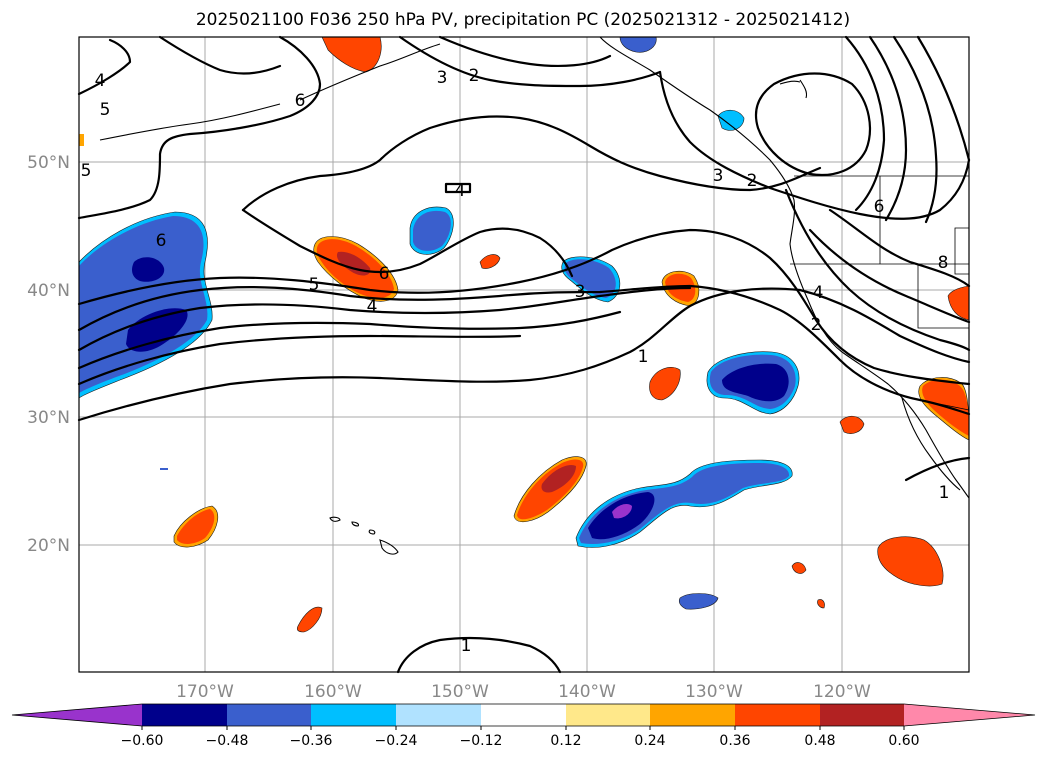 The image size is (1047, 765). Describe the element at coordinates (943, 263) in the screenshot. I see `contour-label: 8` at that location.